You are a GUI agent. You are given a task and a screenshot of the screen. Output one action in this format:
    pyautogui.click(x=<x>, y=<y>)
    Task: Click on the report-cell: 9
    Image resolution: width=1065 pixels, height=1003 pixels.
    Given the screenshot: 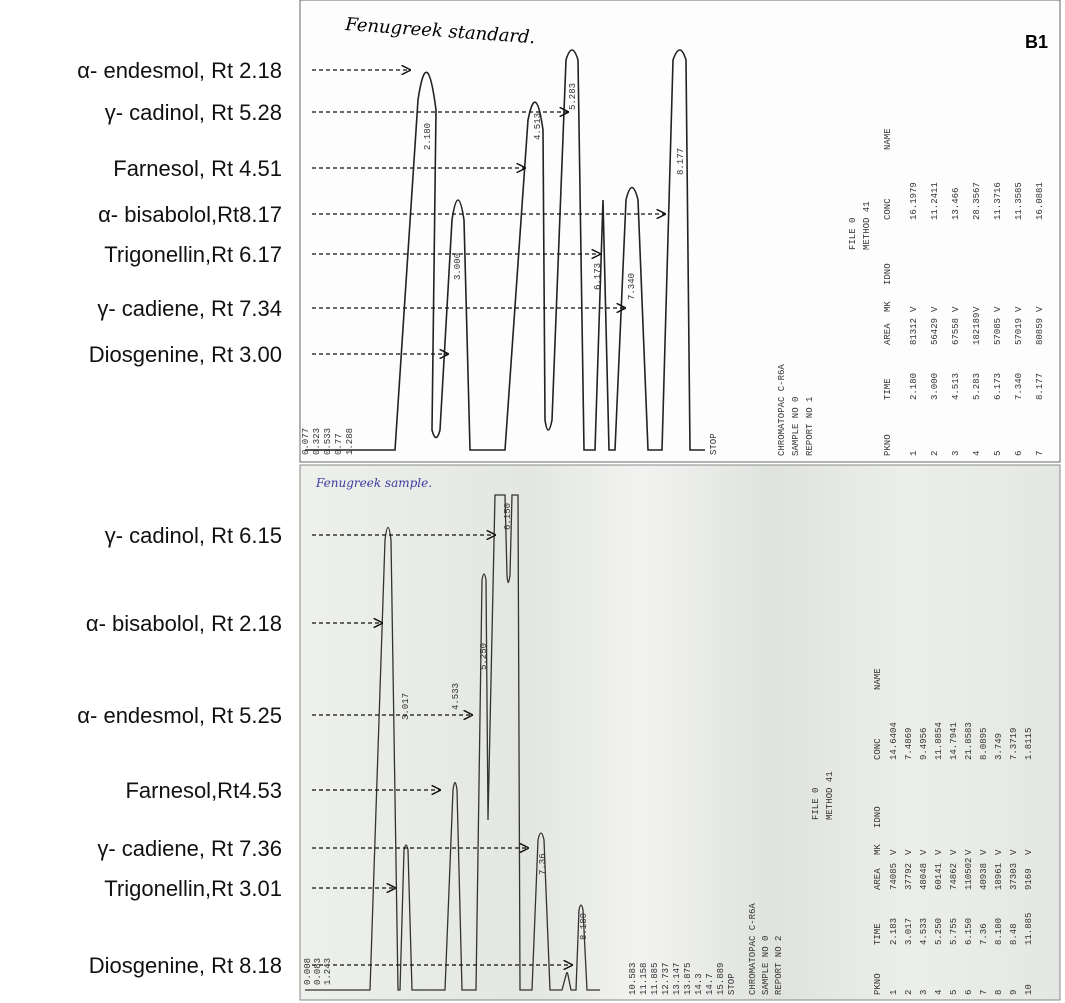 What is the action you would take?
    pyautogui.click(x=1014, y=992)
    